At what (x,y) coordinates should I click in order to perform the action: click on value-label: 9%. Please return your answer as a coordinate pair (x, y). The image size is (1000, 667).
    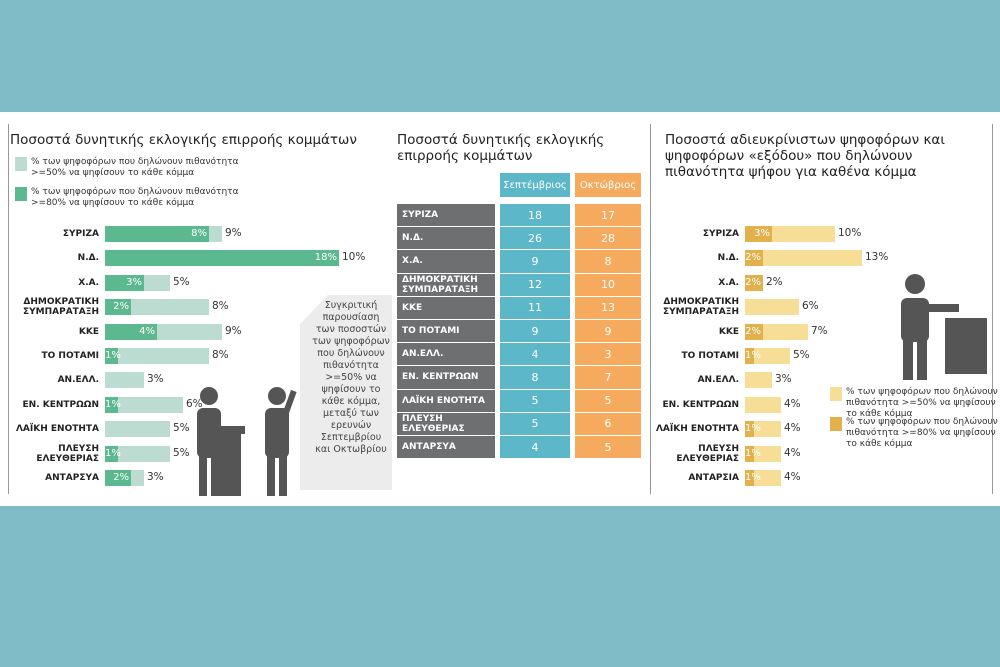
    Looking at the image, I should click on (233, 233).